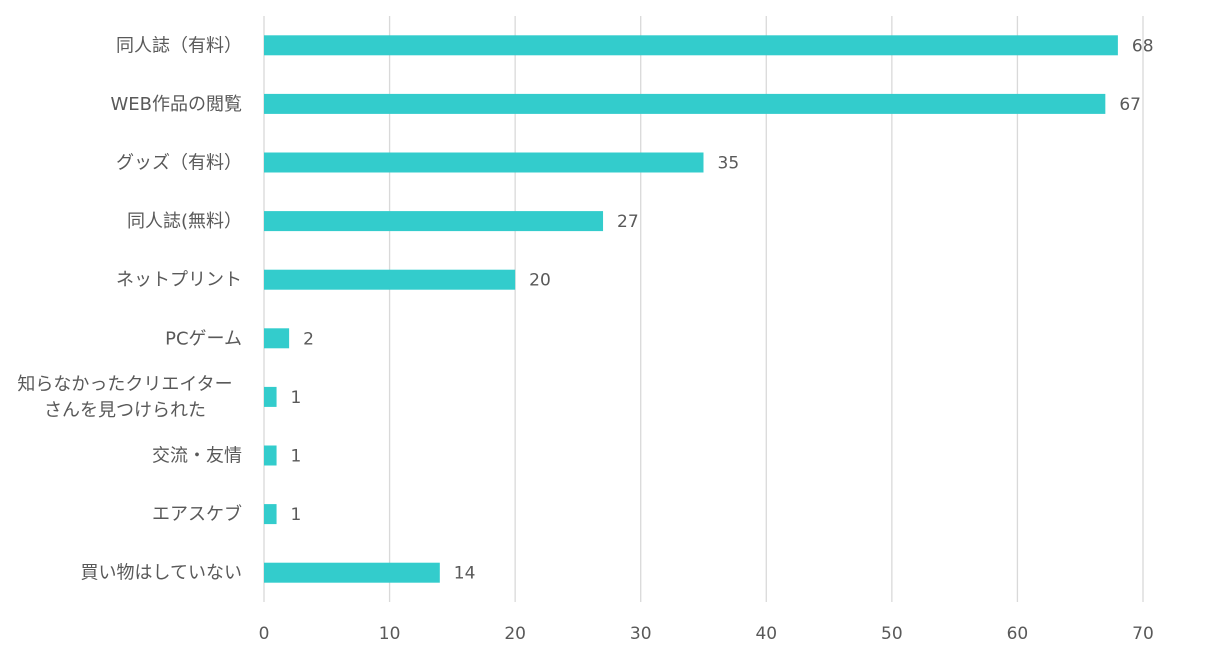  Describe the element at coordinates (1143, 634) in the screenshot. I see `x-tick-label: 70` at that location.